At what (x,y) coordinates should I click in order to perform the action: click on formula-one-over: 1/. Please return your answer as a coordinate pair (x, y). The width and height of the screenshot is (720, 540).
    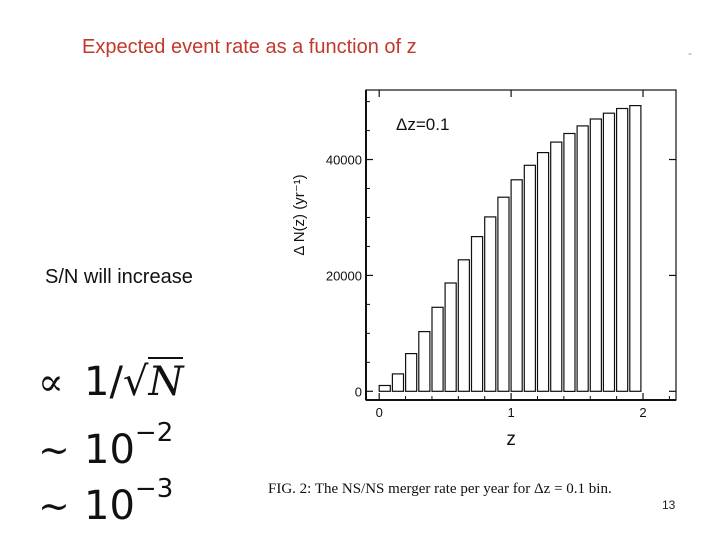
    Looking at the image, I should click on (103, 382).